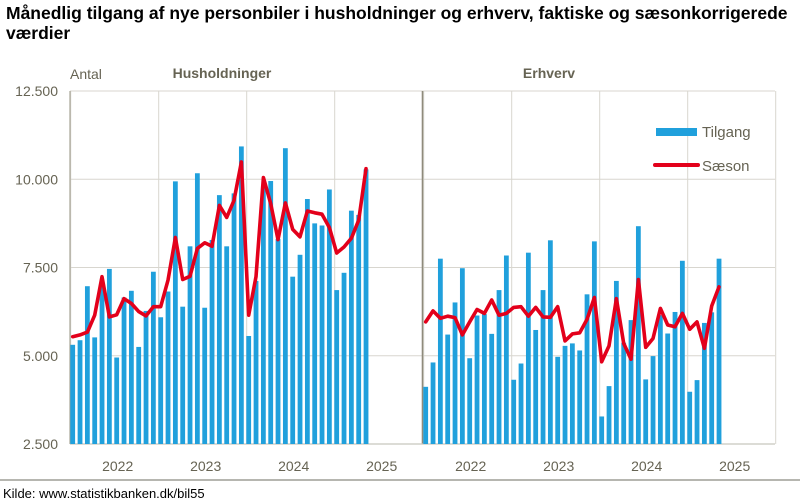 This screenshot has width=800, height=503. What do you see at coordinates (36, 91) in the screenshot?
I see `y-tick-label: 12.500` at bounding box center [36, 91].